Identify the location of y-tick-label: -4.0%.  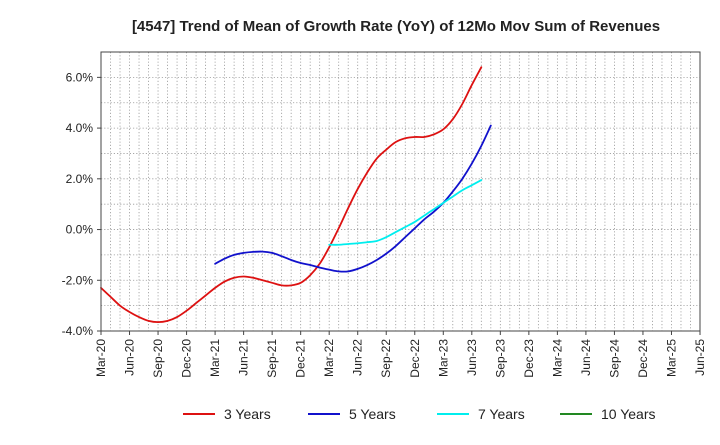
(78, 331).